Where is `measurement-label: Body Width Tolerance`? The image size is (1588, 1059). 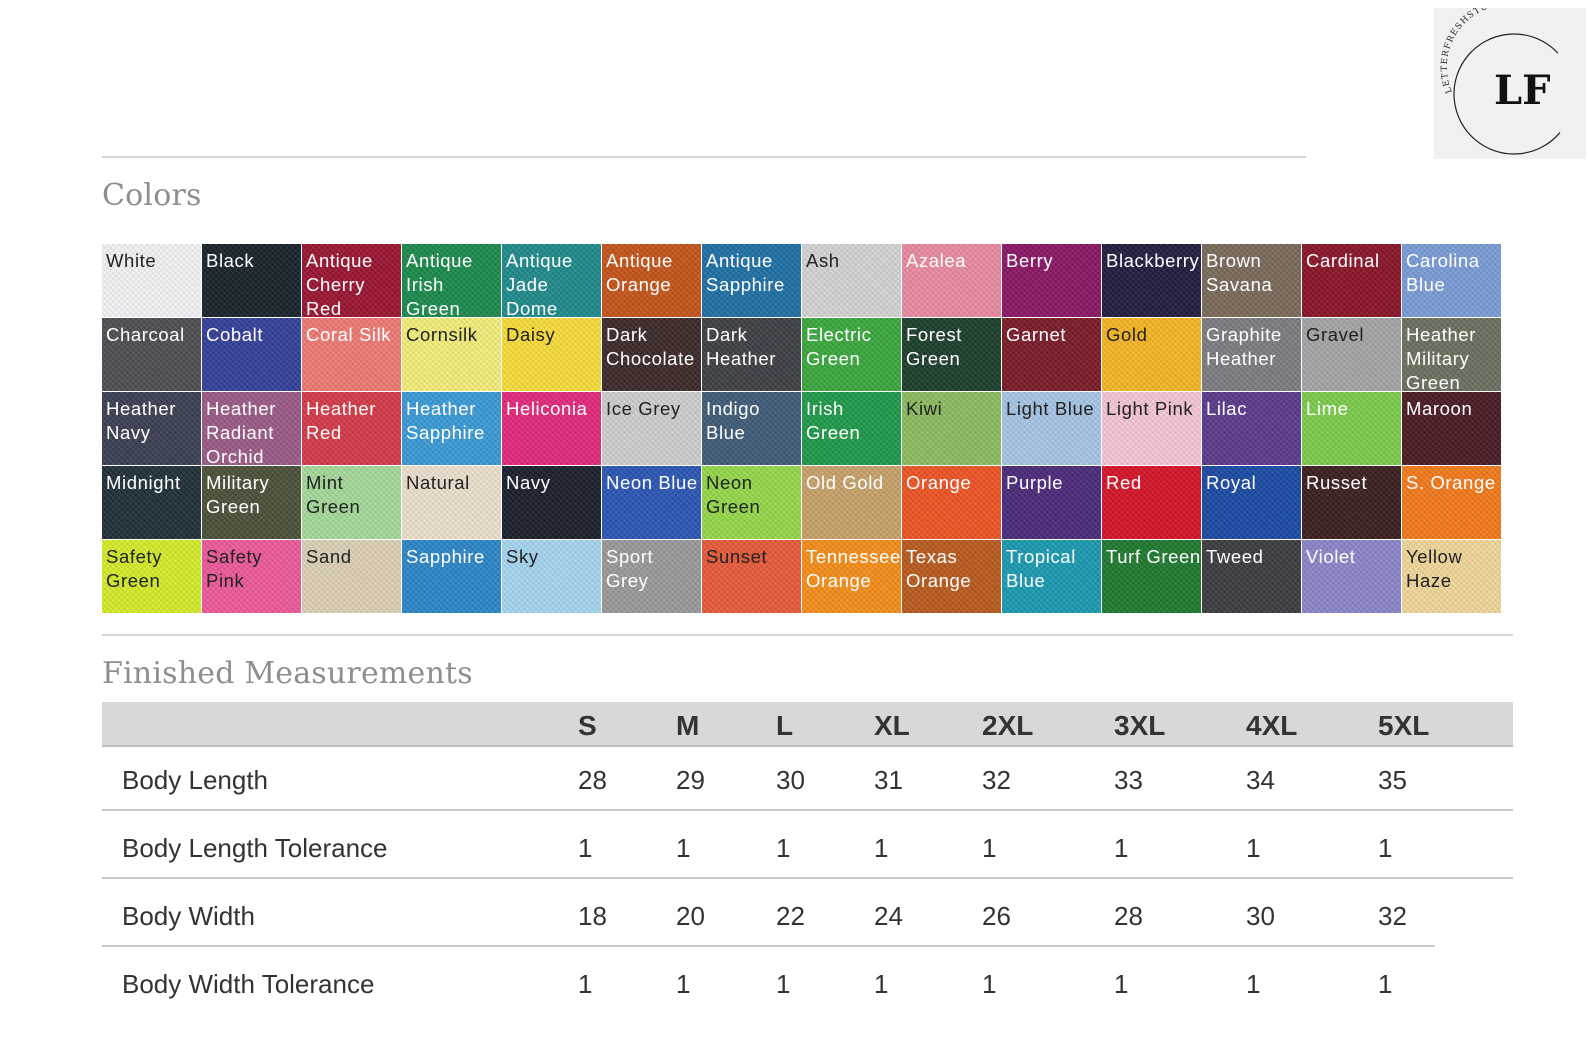
measurement-label: Body Width Tolerance is located at coordinates (248, 984).